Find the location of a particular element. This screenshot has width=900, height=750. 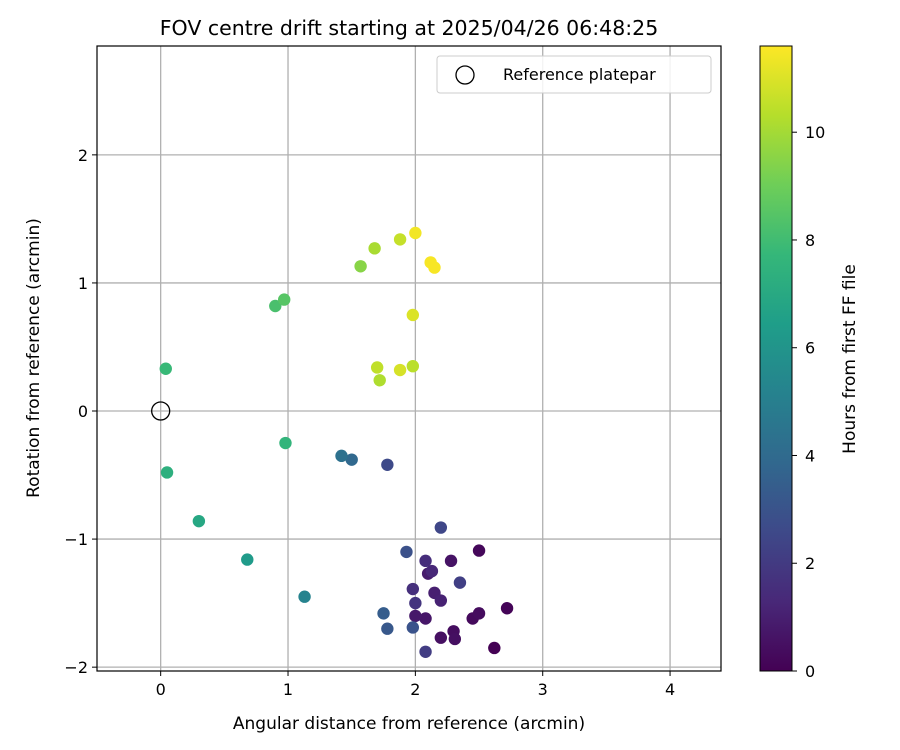

colorbar-tick-label: 8 is located at coordinates (810, 240).